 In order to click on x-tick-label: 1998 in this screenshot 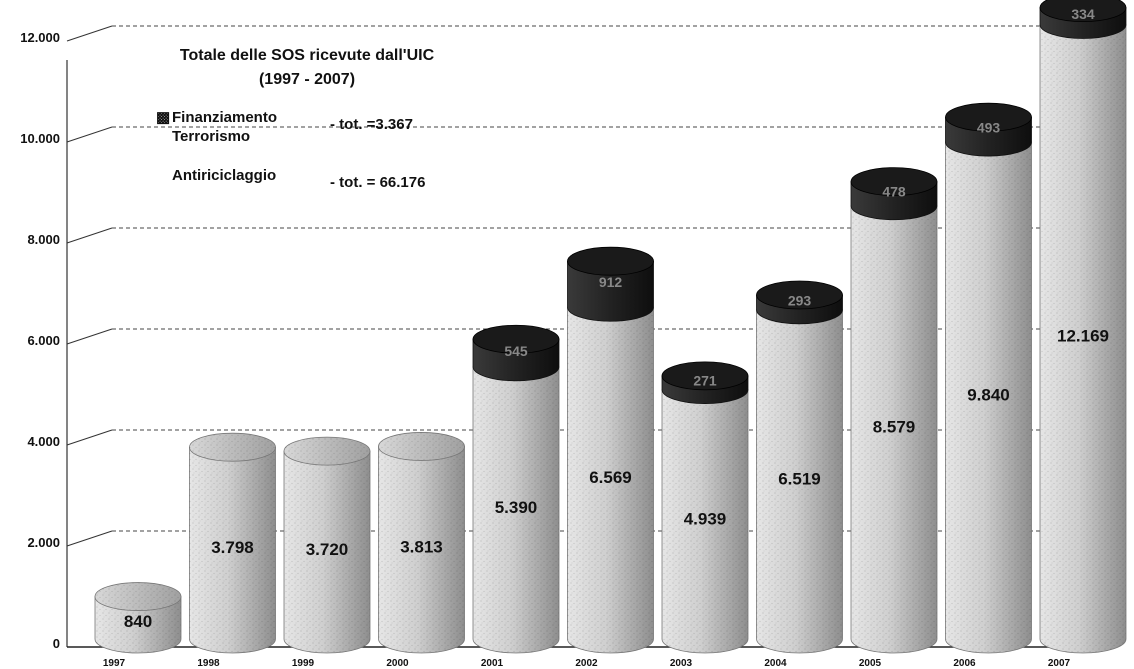, I will do `click(208, 663)`.